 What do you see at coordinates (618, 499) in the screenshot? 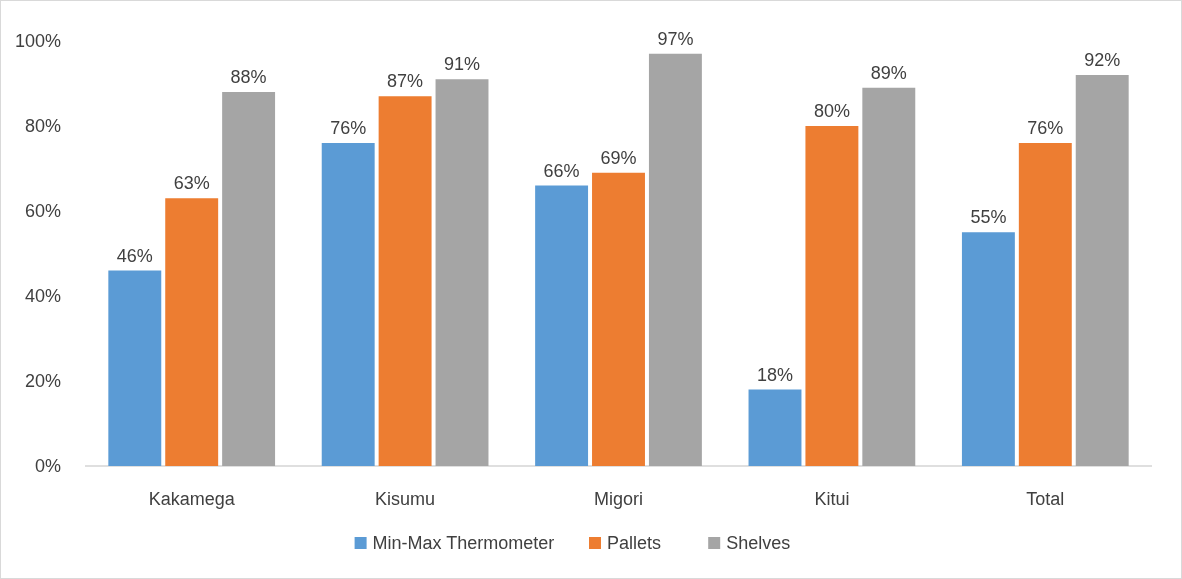
I see `x-tick-label: Migori` at bounding box center [618, 499].